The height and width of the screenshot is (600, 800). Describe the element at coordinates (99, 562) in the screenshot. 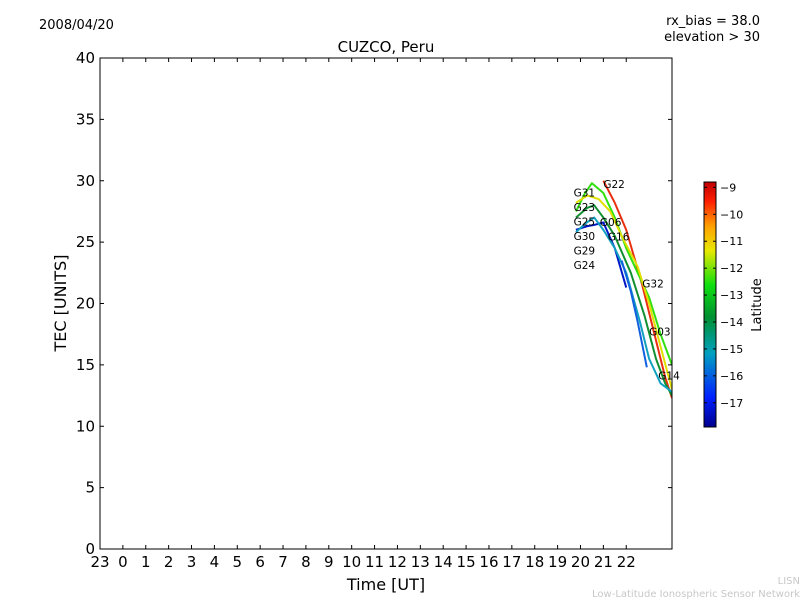

I see `x-tick-label: 23` at that location.